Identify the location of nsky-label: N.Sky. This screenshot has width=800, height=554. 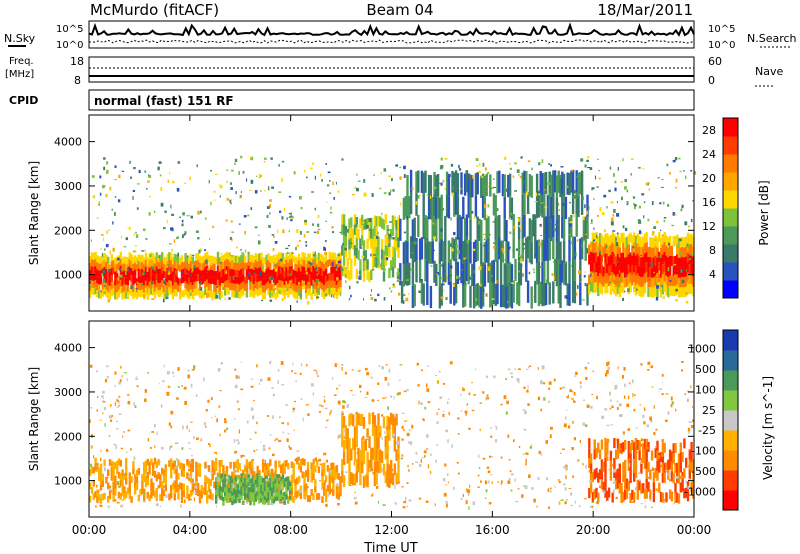
(20, 38).